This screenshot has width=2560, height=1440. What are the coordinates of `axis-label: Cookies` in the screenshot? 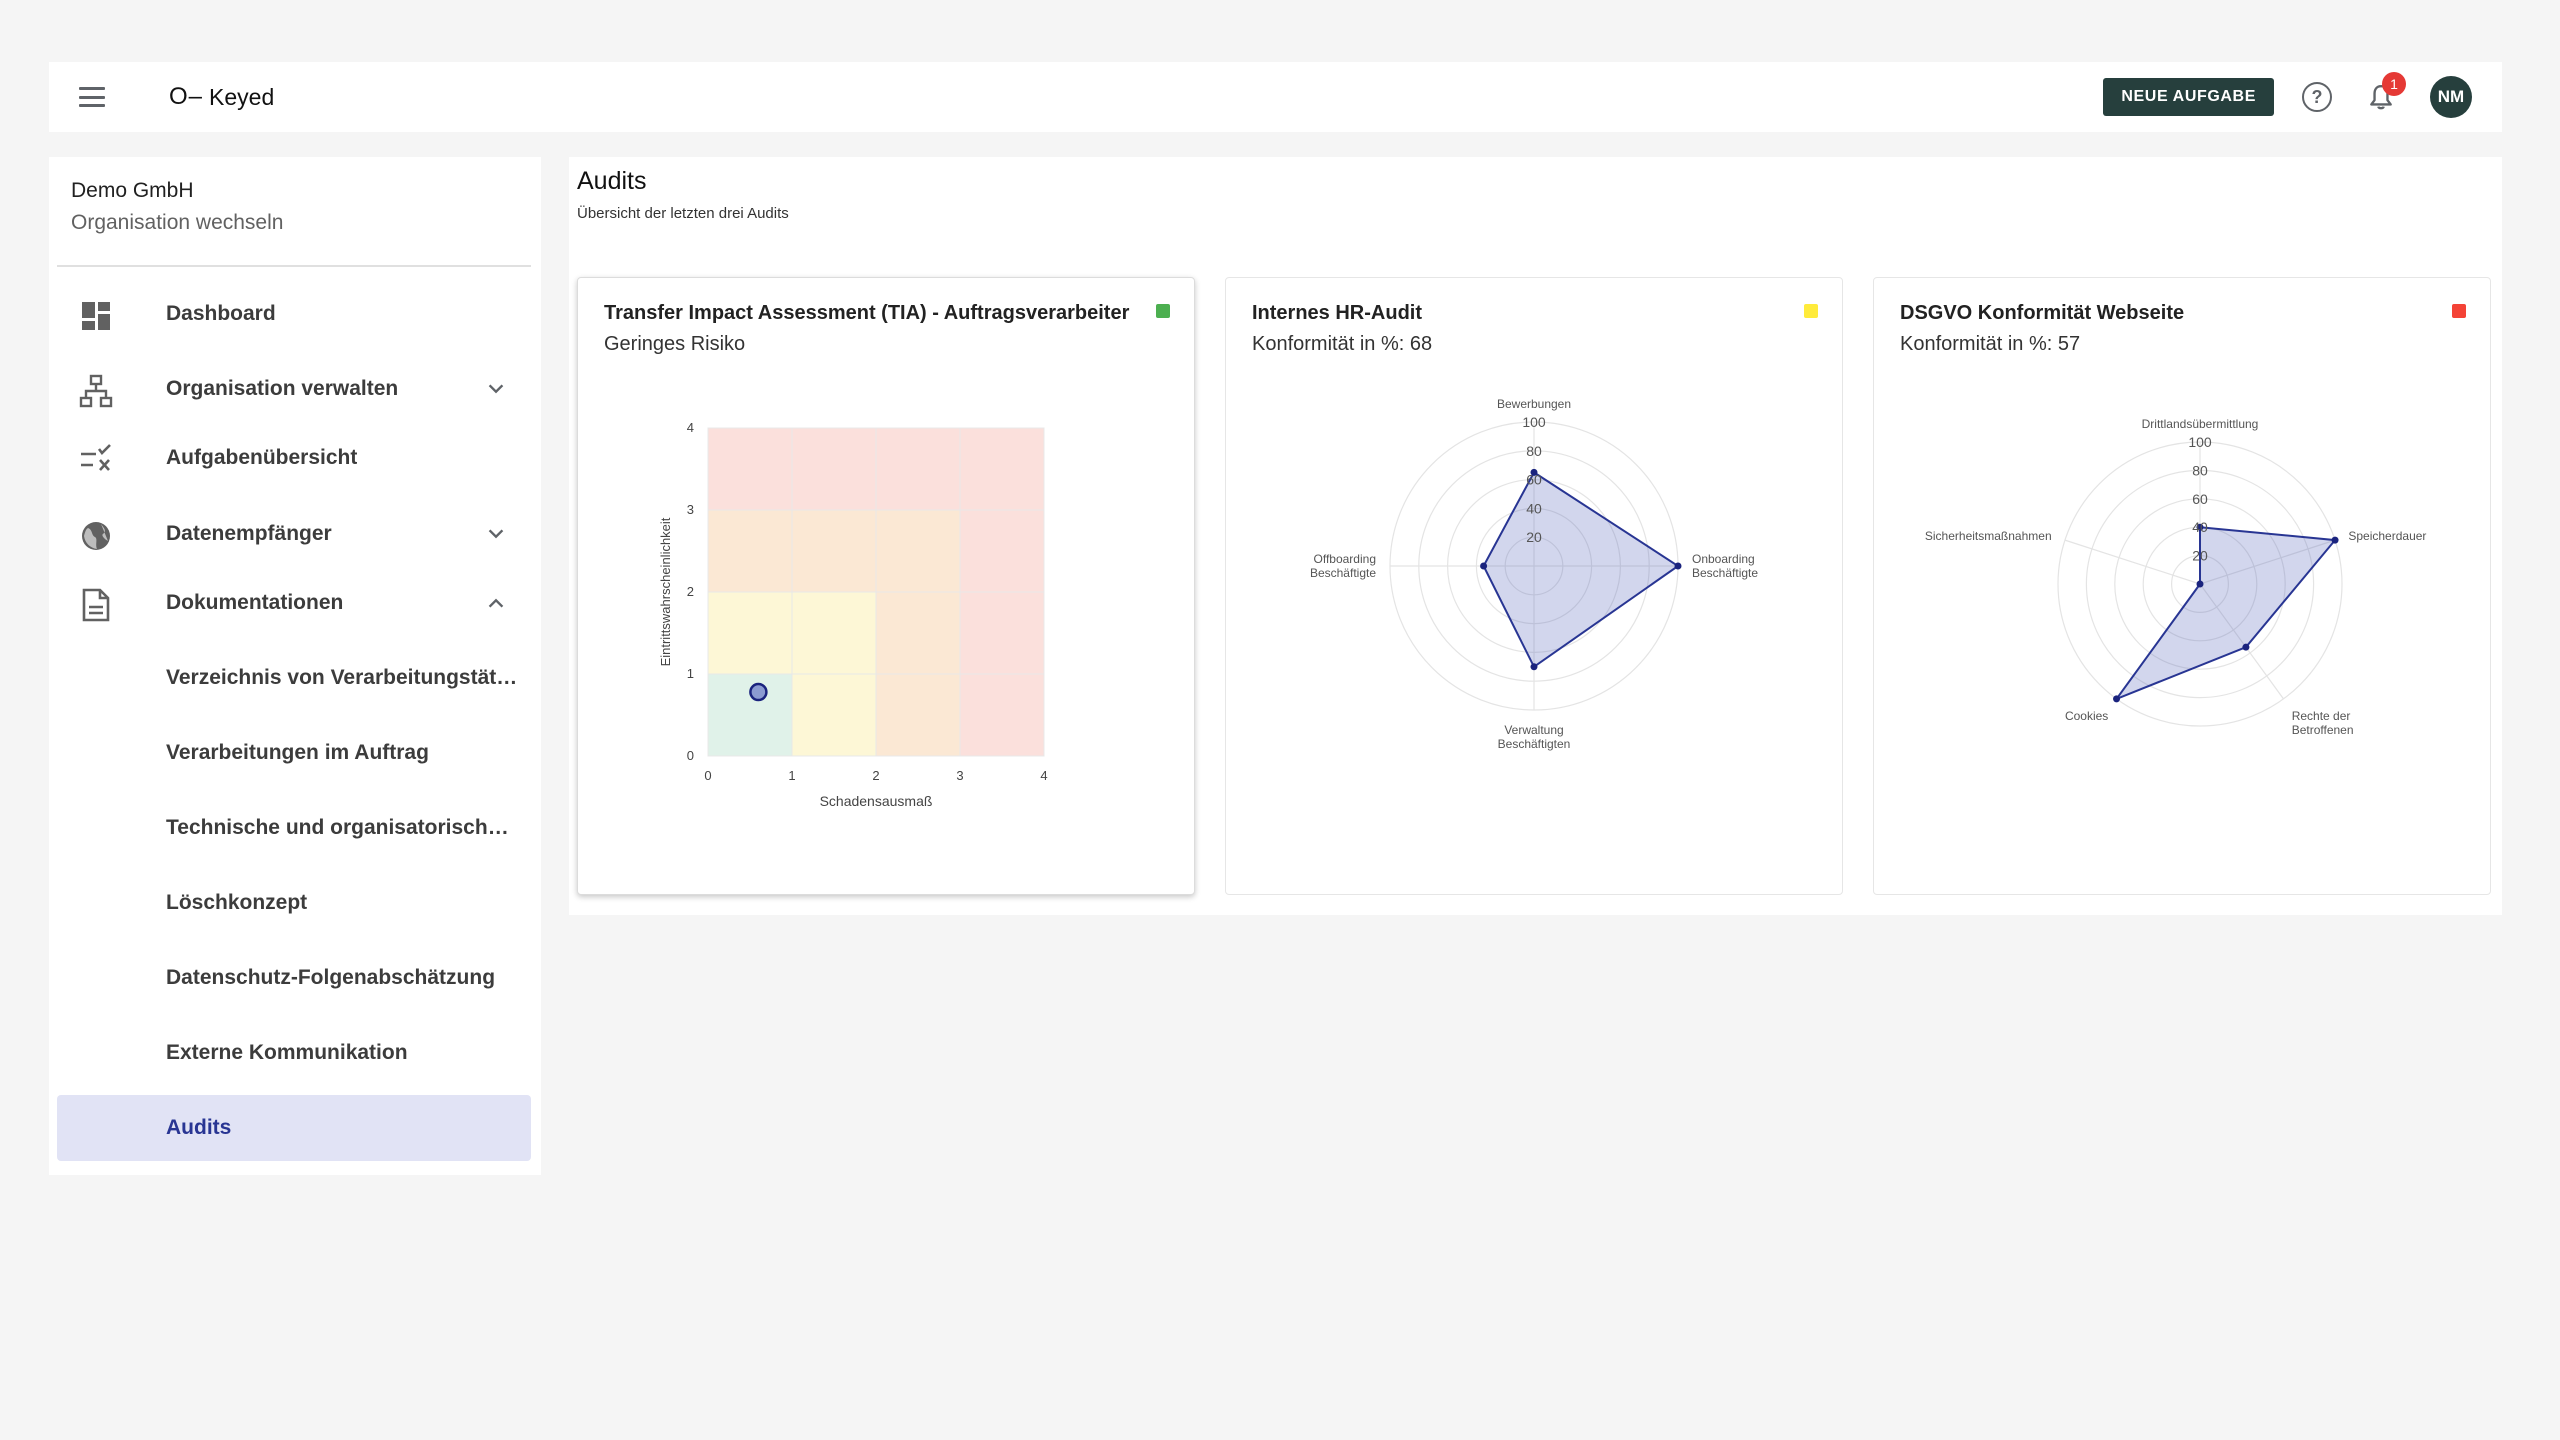 It's located at (2086, 716).